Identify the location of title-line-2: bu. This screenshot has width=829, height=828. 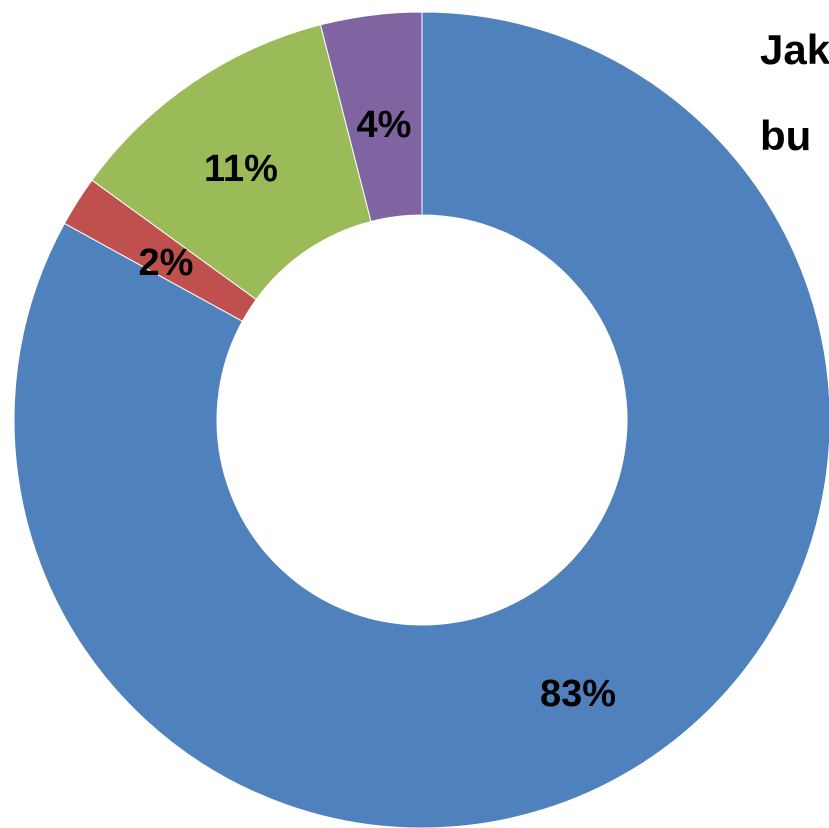
(785, 135).